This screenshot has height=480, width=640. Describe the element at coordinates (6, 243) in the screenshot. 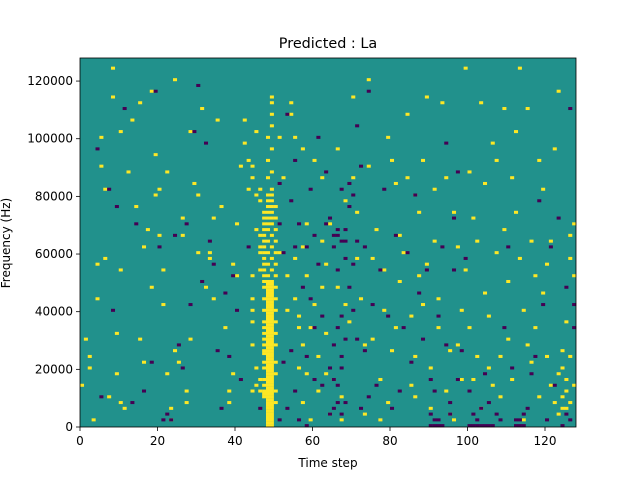

I see `y-axis-label: Frequency (Hz)` at that location.